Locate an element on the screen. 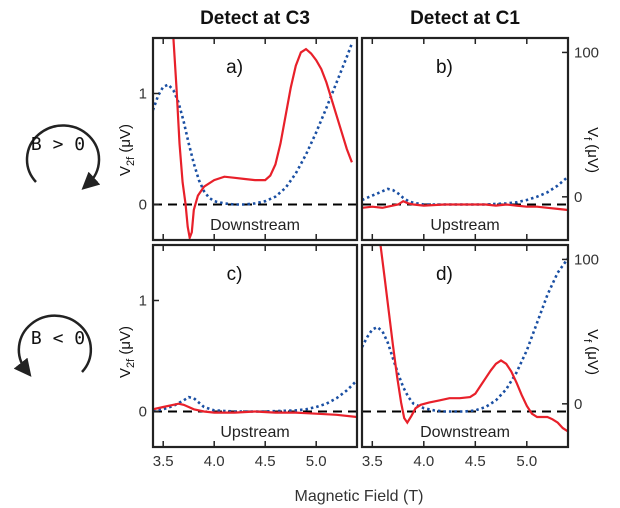 The height and width of the screenshot is (508, 620). column-title-c1: Detect at C1 is located at coordinates (465, 18).